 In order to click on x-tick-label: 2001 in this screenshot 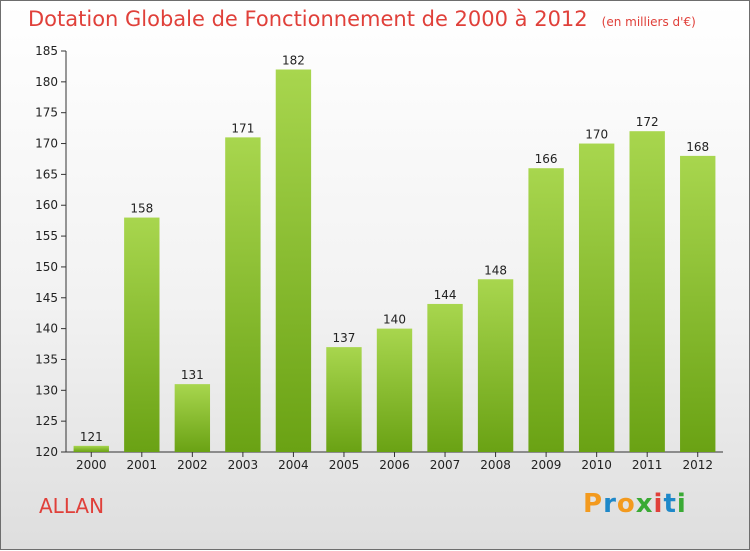, I will do `click(142, 465)`.